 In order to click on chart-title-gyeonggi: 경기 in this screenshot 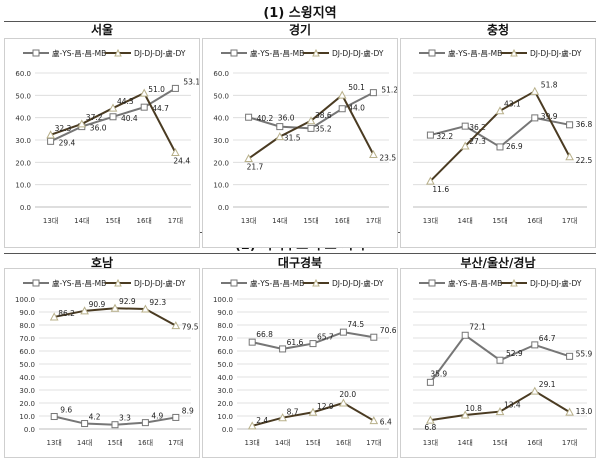, I will do `click(300, 30)`.